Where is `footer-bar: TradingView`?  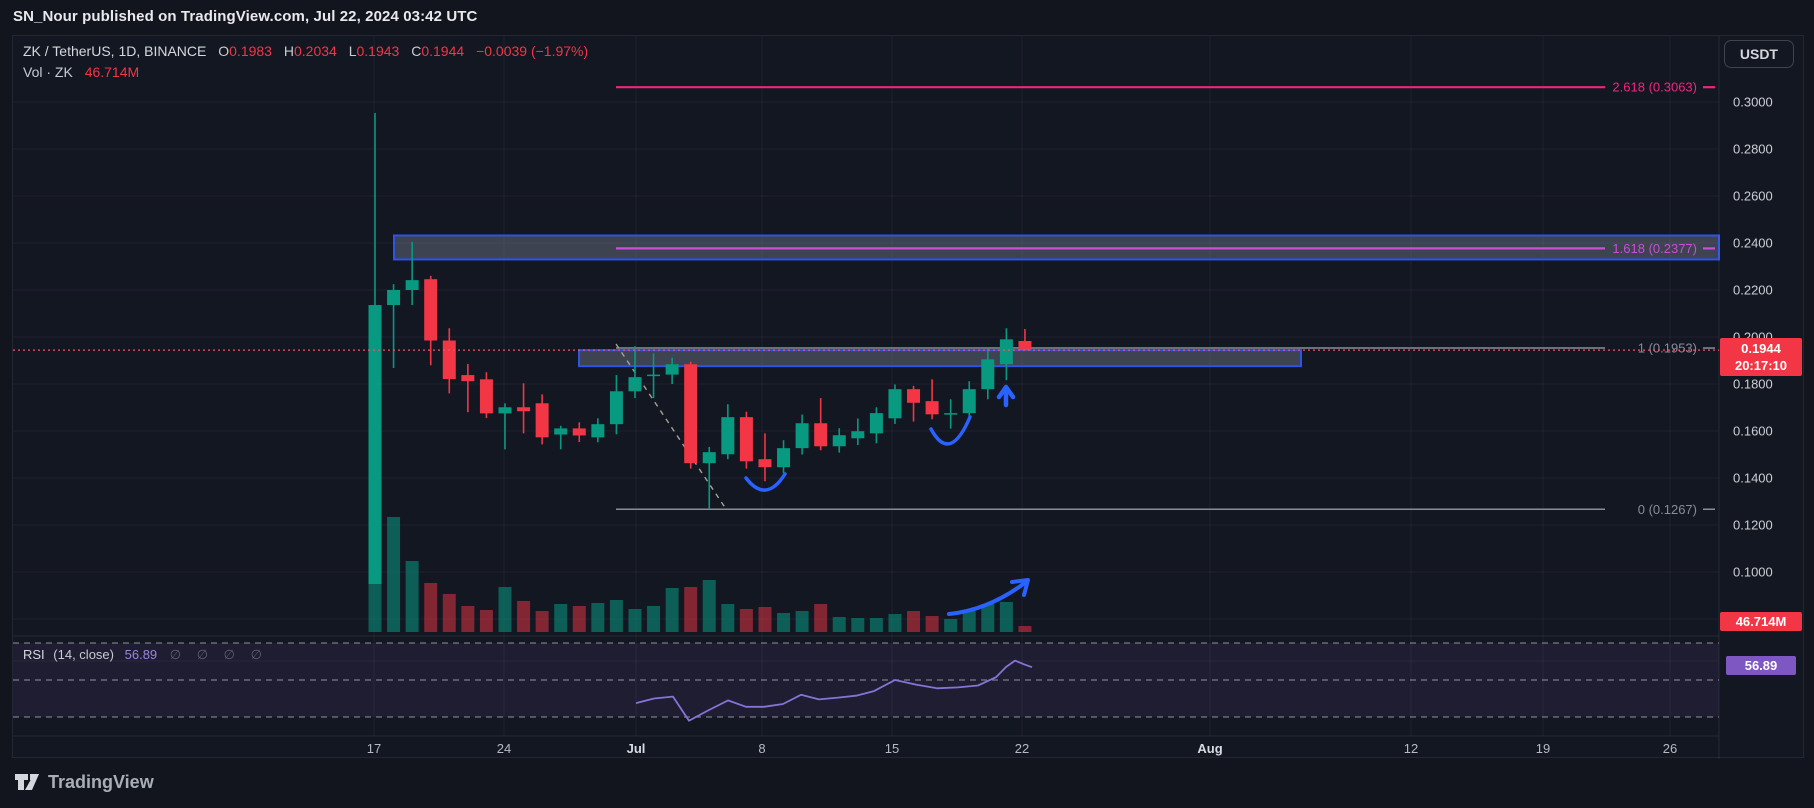
footer-bar: TradingView is located at coordinates (907, 783).